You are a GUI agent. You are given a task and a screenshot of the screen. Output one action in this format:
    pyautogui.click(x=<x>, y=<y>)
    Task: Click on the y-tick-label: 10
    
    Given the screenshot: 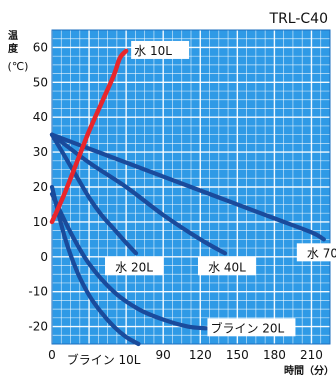 What is the action you would take?
    pyautogui.click(x=40, y=222)
    